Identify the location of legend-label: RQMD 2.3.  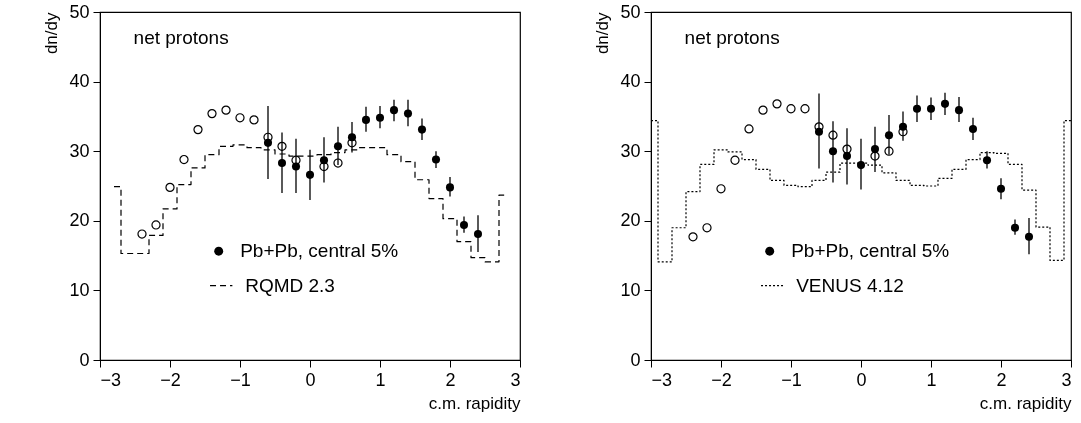
(290, 285).